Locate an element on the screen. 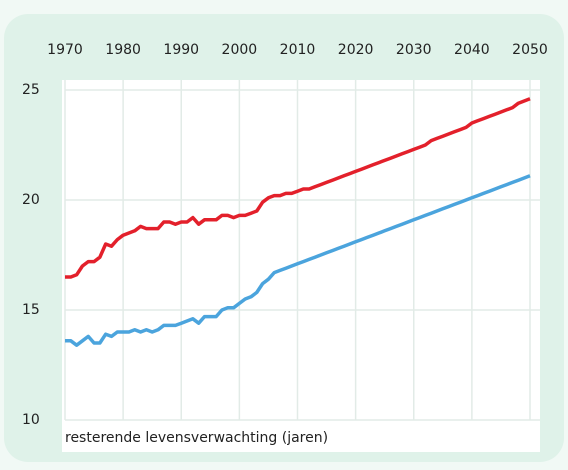  x-tick-label: 2010 is located at coordinates (298, 50).